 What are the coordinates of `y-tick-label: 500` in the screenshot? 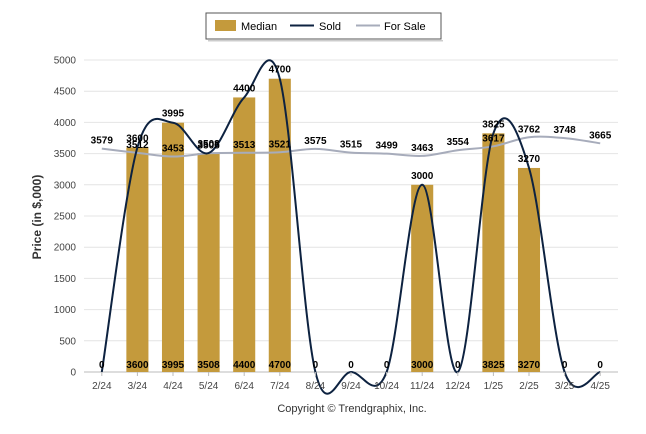 It's located at (67, 341).